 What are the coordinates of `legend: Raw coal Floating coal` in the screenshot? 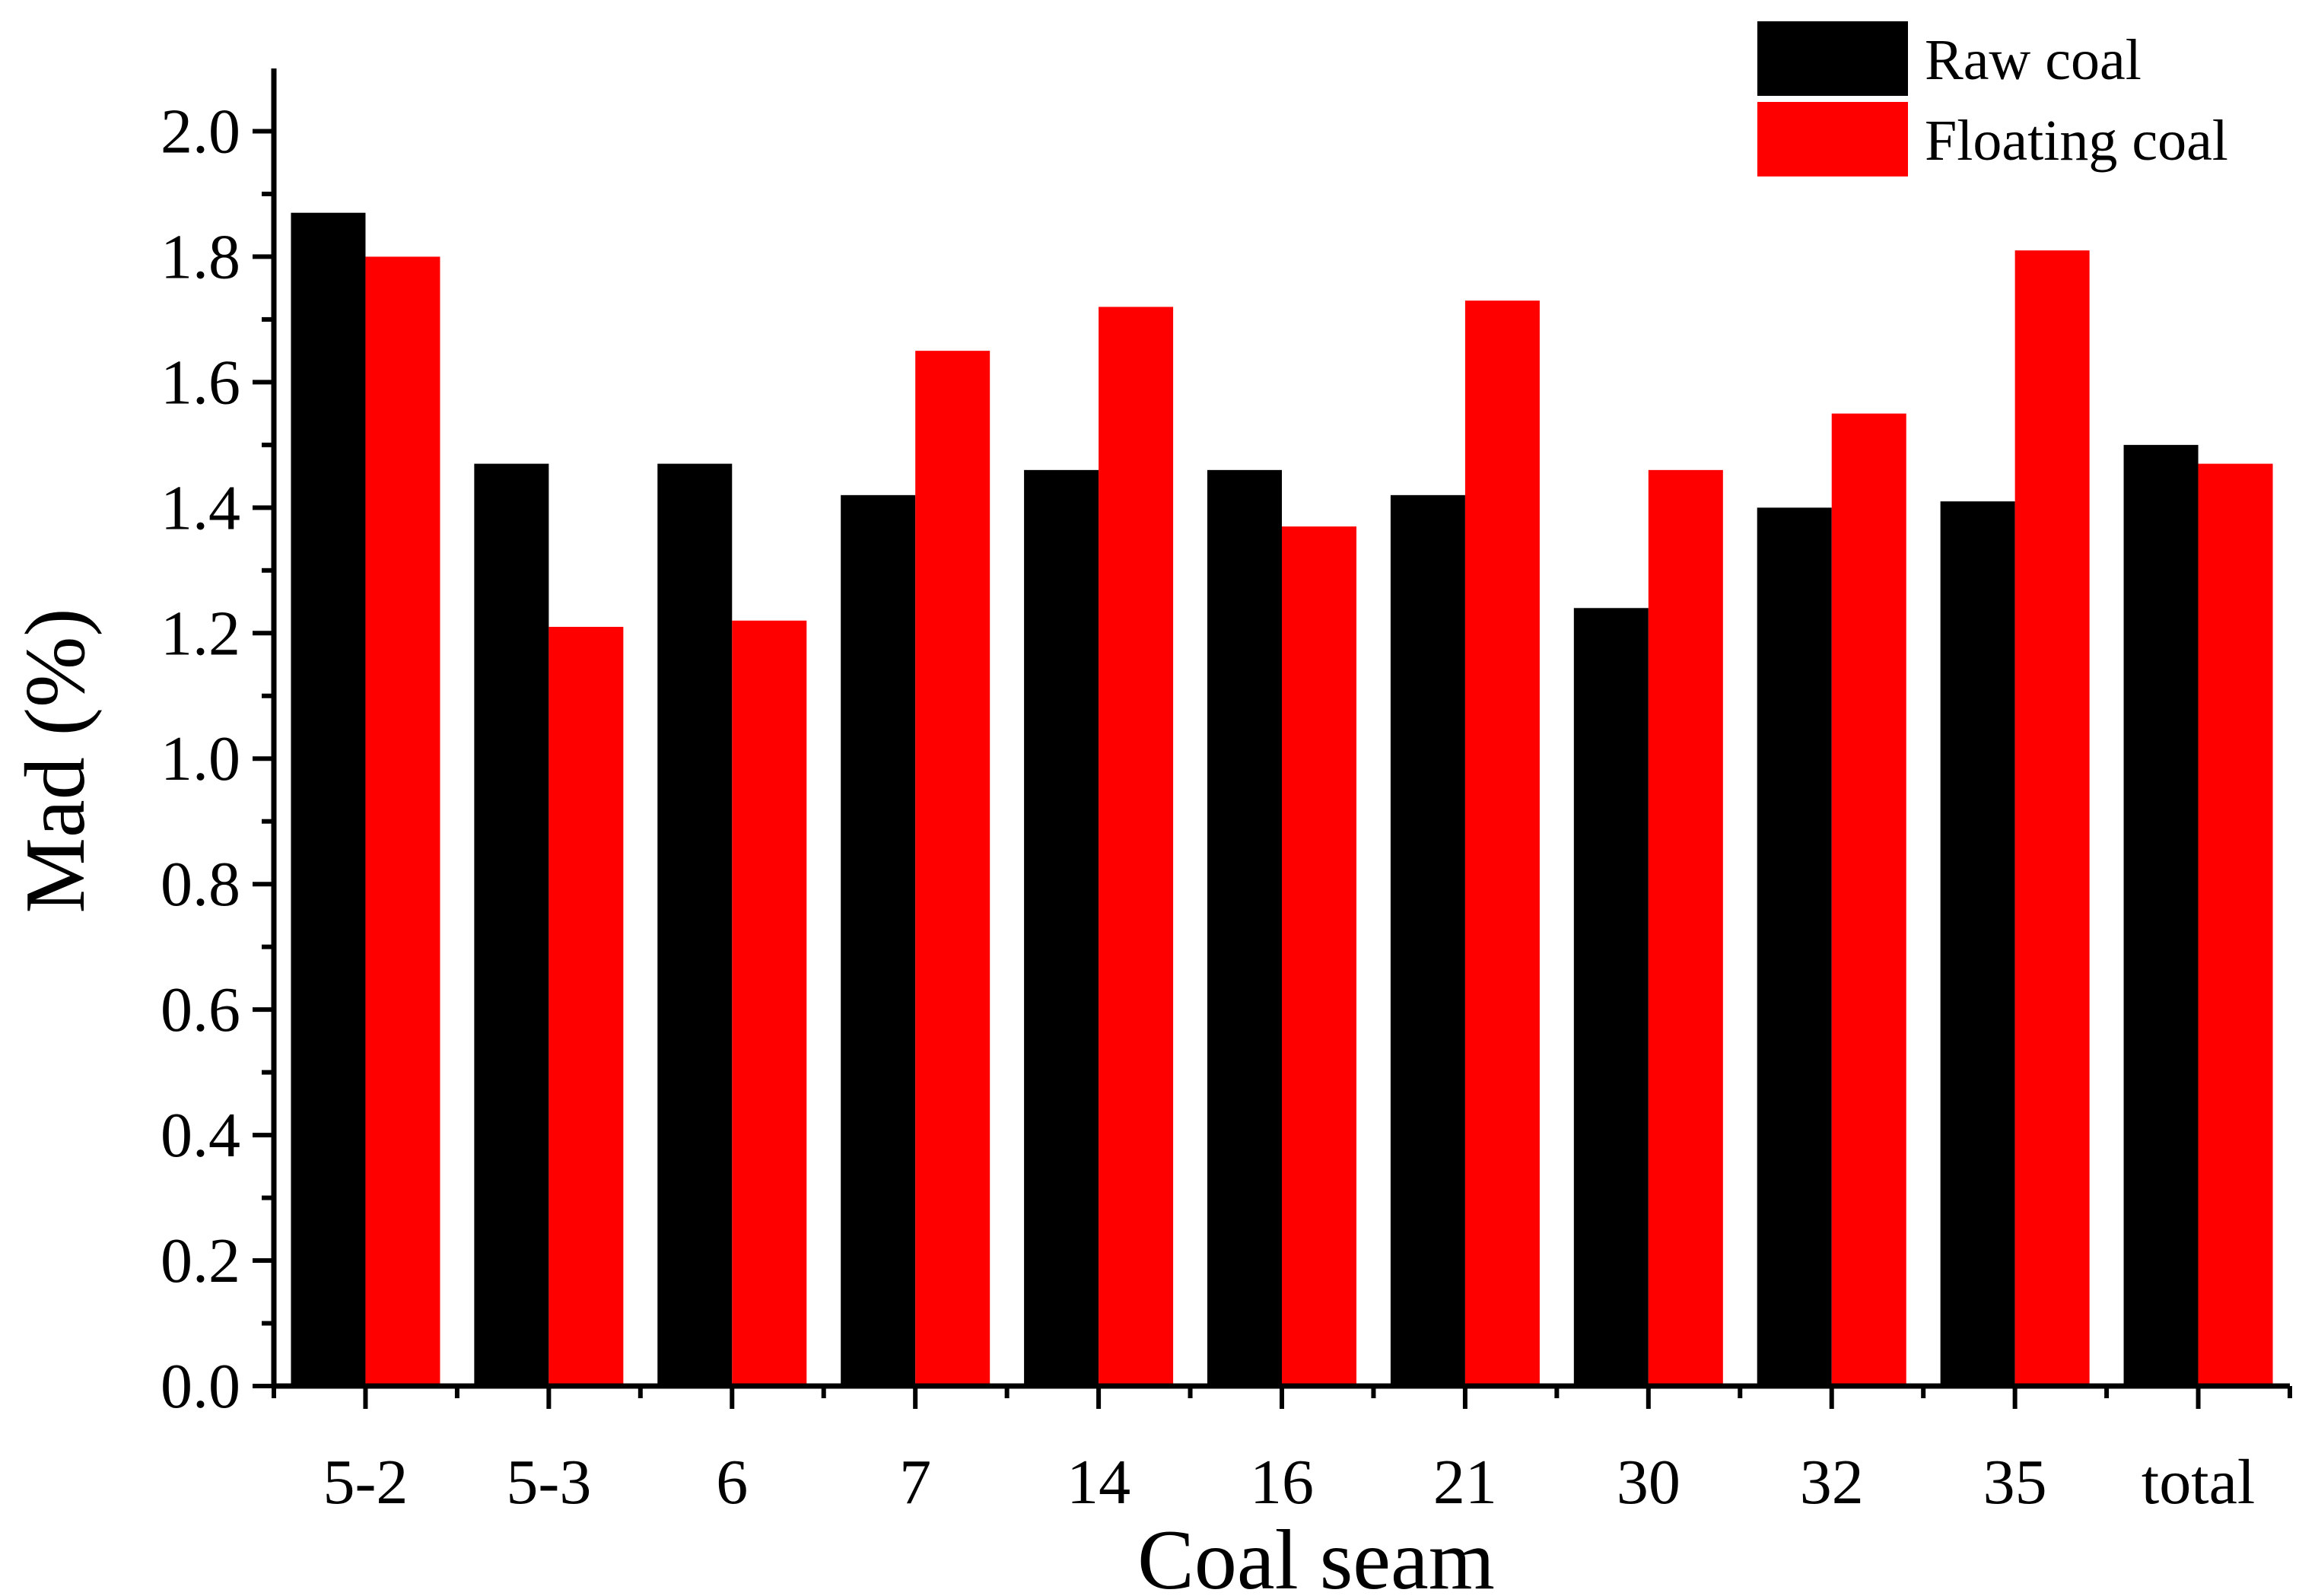 It's located at (1992, 98).